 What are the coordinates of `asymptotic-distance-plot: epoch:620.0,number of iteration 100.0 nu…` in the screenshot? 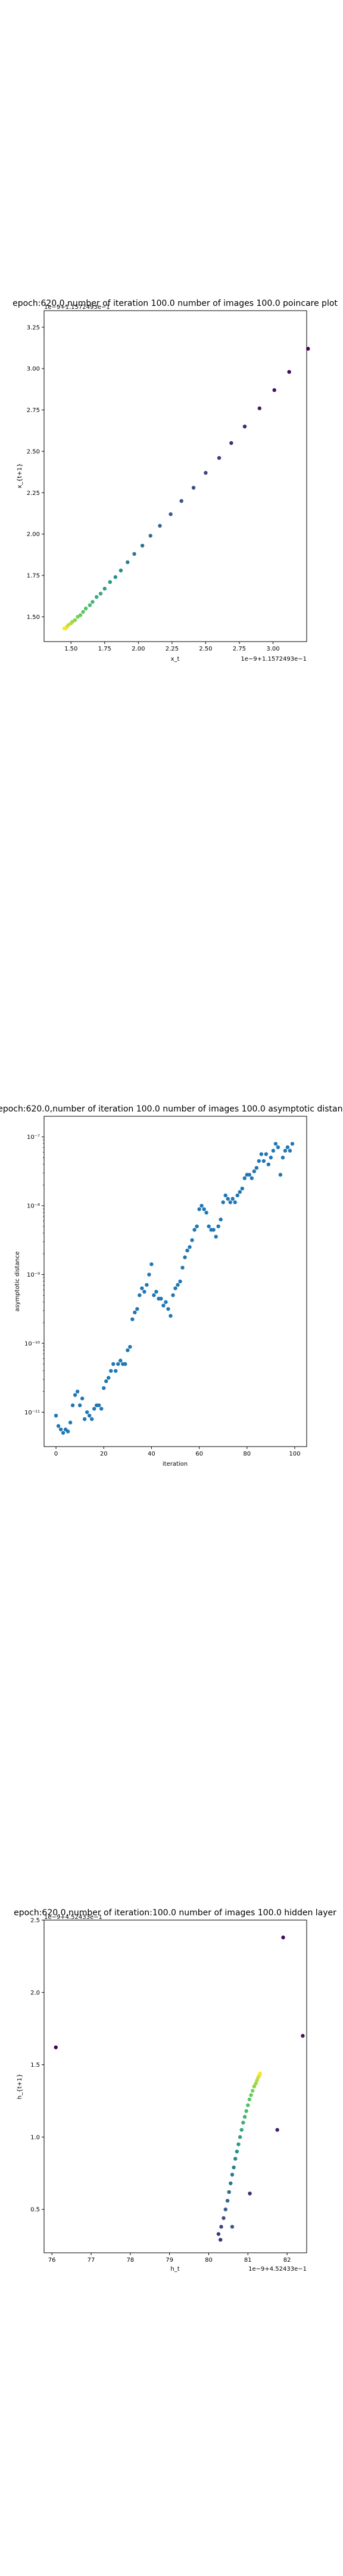 It's located at (171, 1286).